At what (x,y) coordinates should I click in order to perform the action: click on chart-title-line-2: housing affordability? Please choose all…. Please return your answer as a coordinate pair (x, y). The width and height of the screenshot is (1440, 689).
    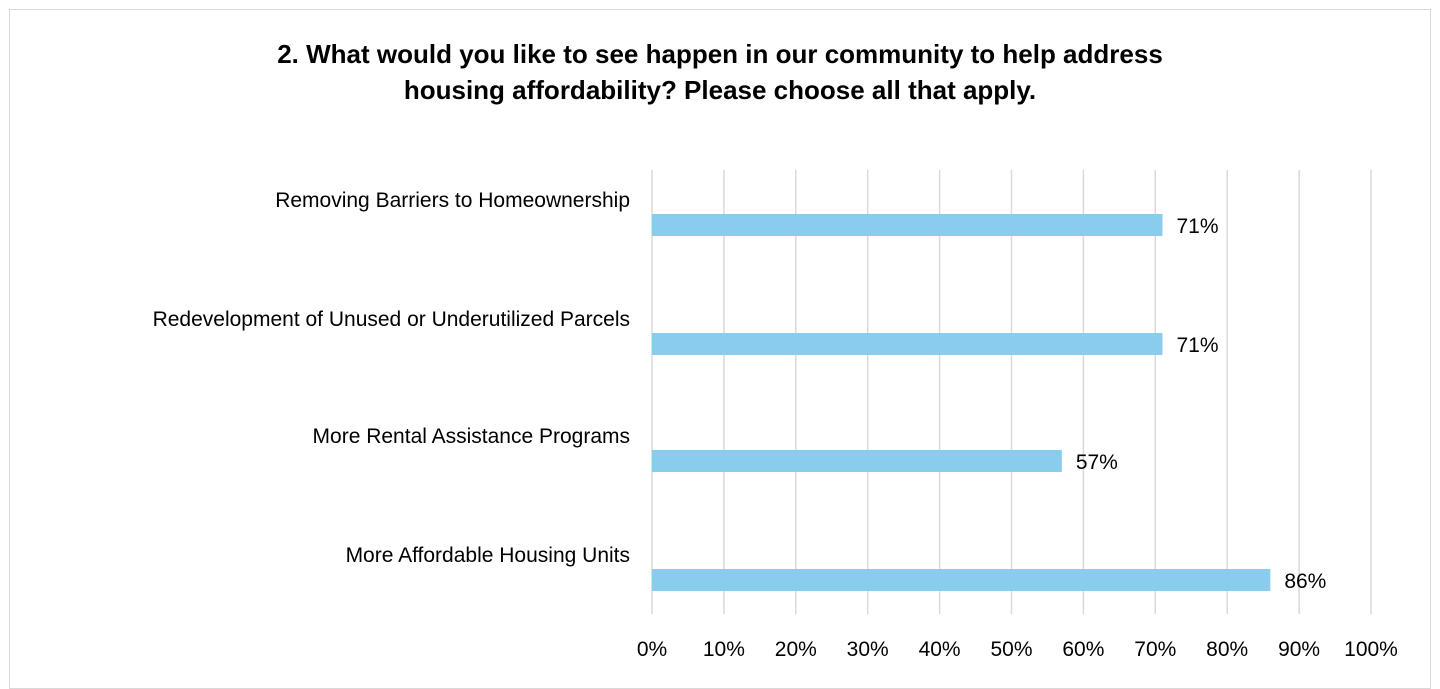
    Looking at the image, I should click on (720, 90).